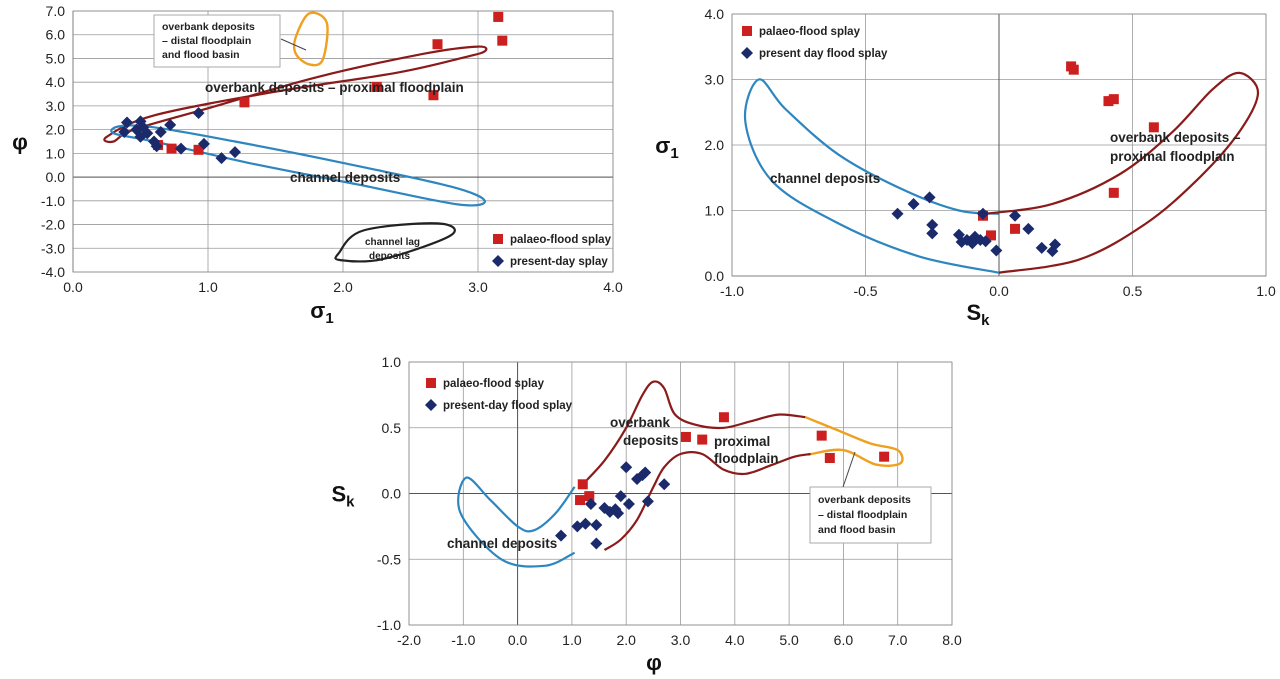 This screenshot has width=1280, height=679. Describe the element at coordinates (53, 248) in the screenshot. I see `y-tick-label: -3.0` at that location.